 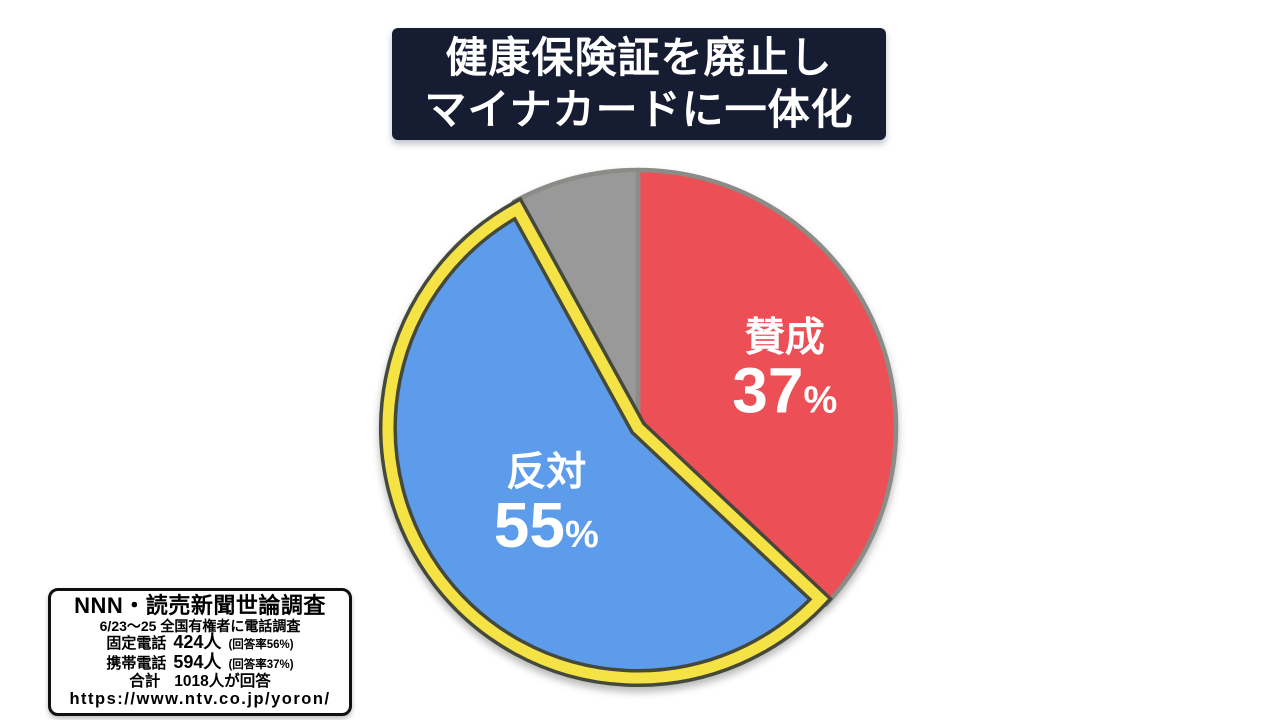 I want to click on mobile-response-rate: (回答率37%), so click(x=261, y=665).